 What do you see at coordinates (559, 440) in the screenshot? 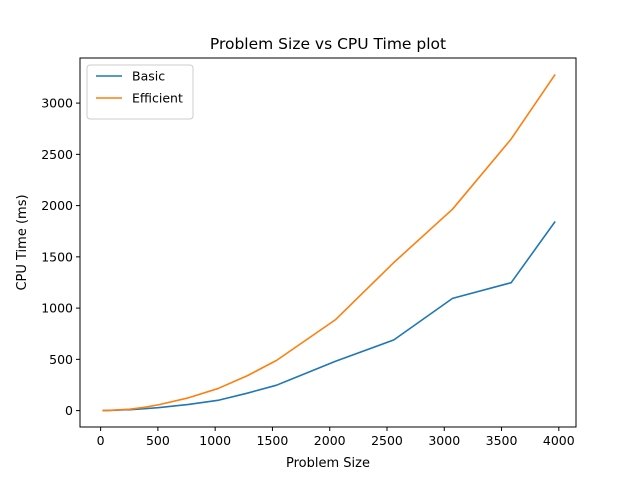
I see `x-tick-label: 4000` at bounding box center [559, 440].